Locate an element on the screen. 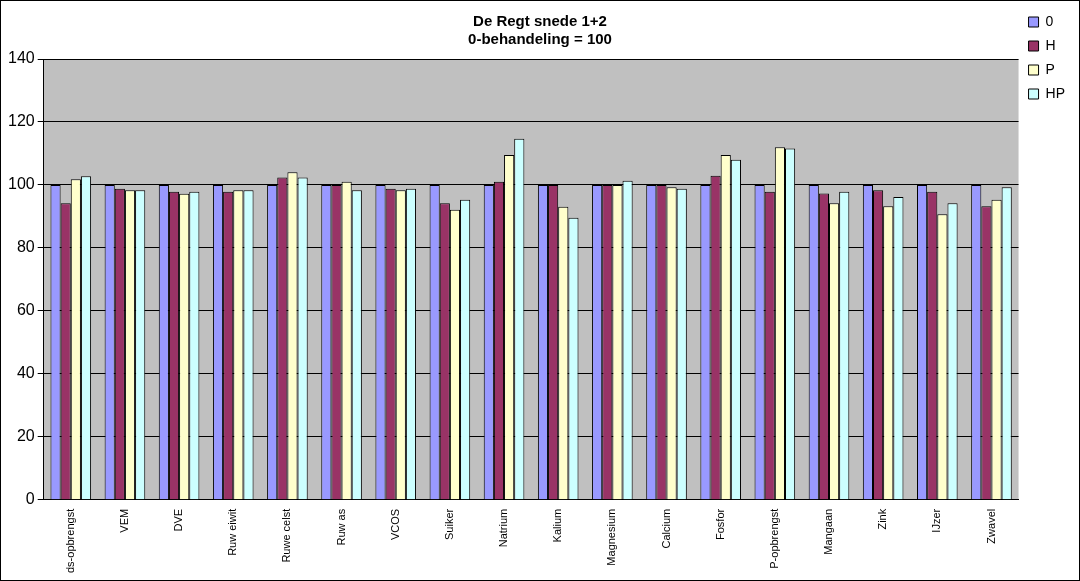 The width and height of the screenshot is (1080, 581). x-tick-label: Ruw eiwit is located at coordinates (232, 532).